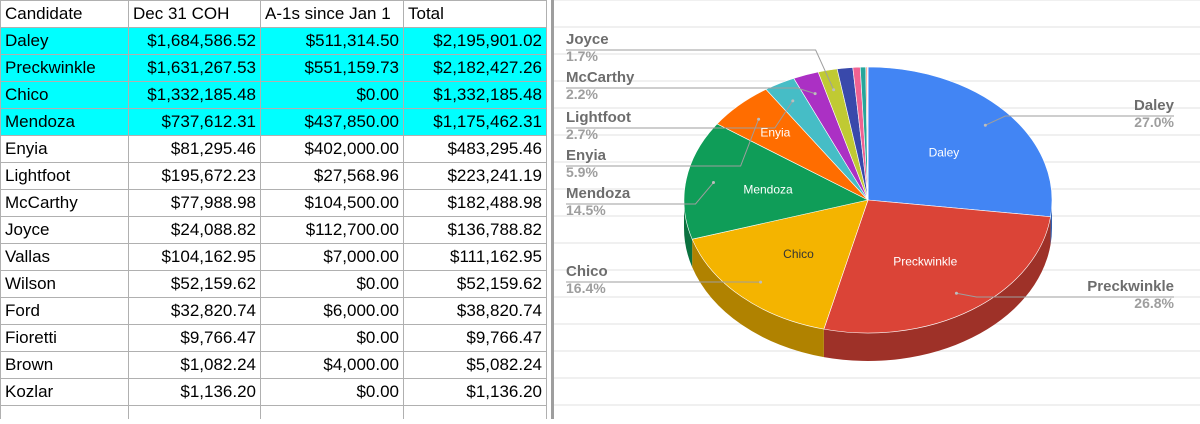 This screenshot has height=424, width=1200. I want to click on amount-cell: $6,000.00, so click(332, 311).